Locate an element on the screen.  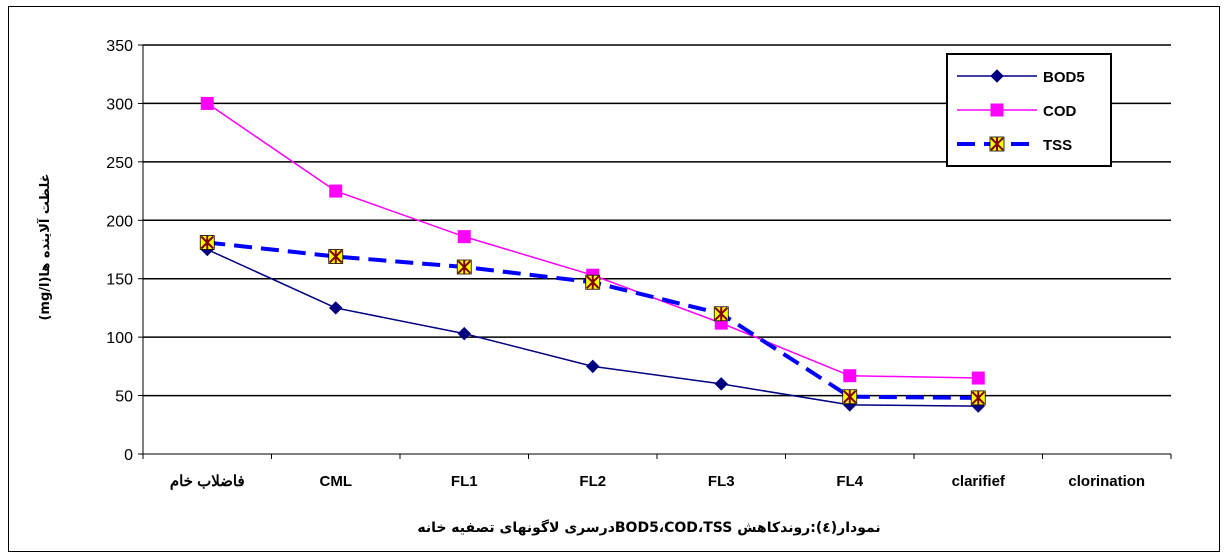
x-tick-label: FL4 is located at coordinates (849, 481).